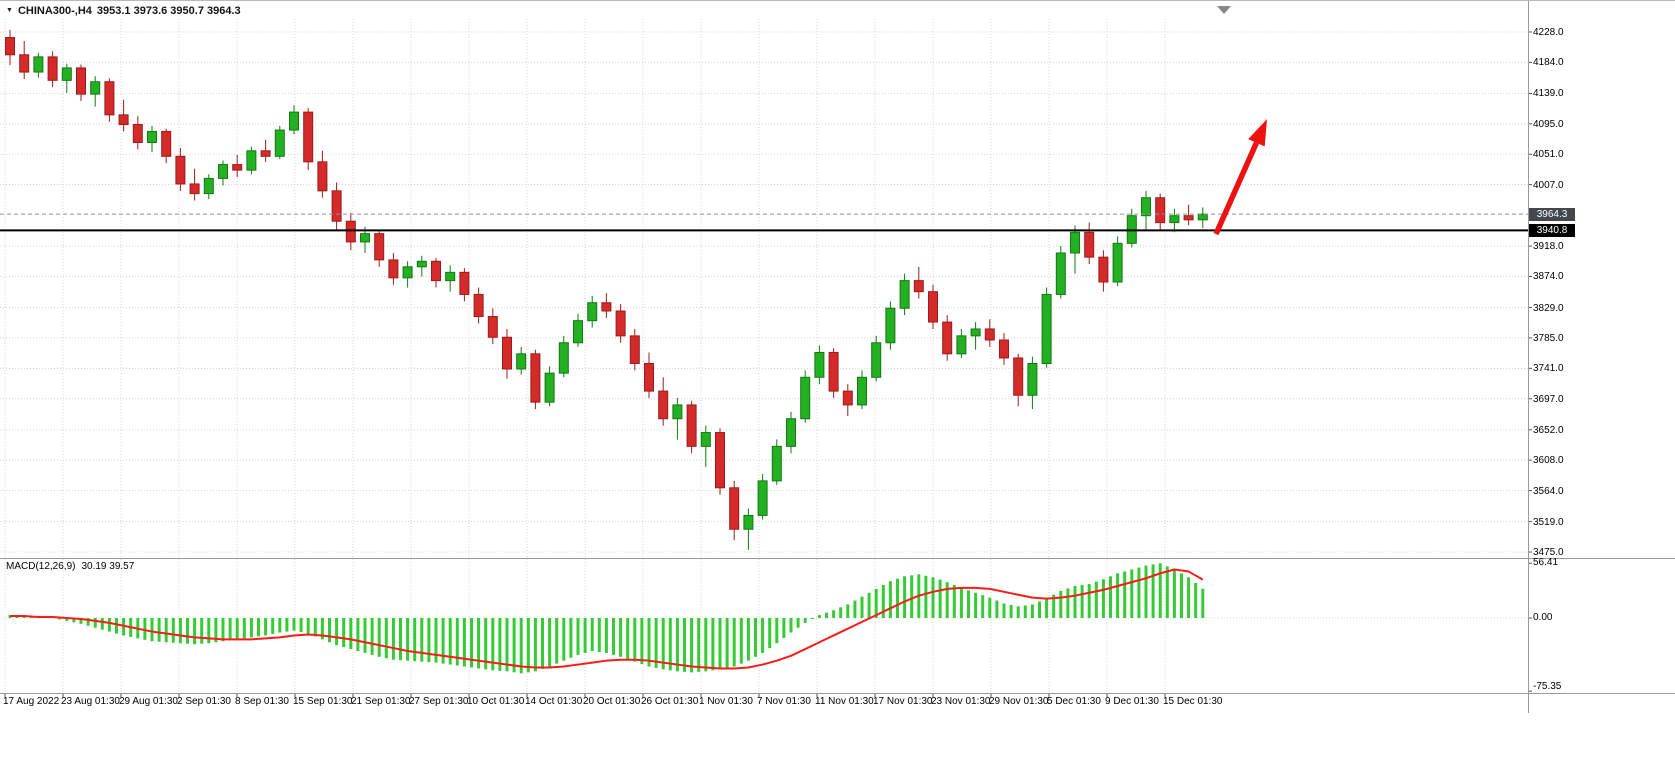 Image resolution: width=1675 pixels, height=764 pixels. What do you see at coordinates (903, 701) in the screenshot?
I see `time-tick-label: 17 Nov 01:30` at bounding box center [903, 701].